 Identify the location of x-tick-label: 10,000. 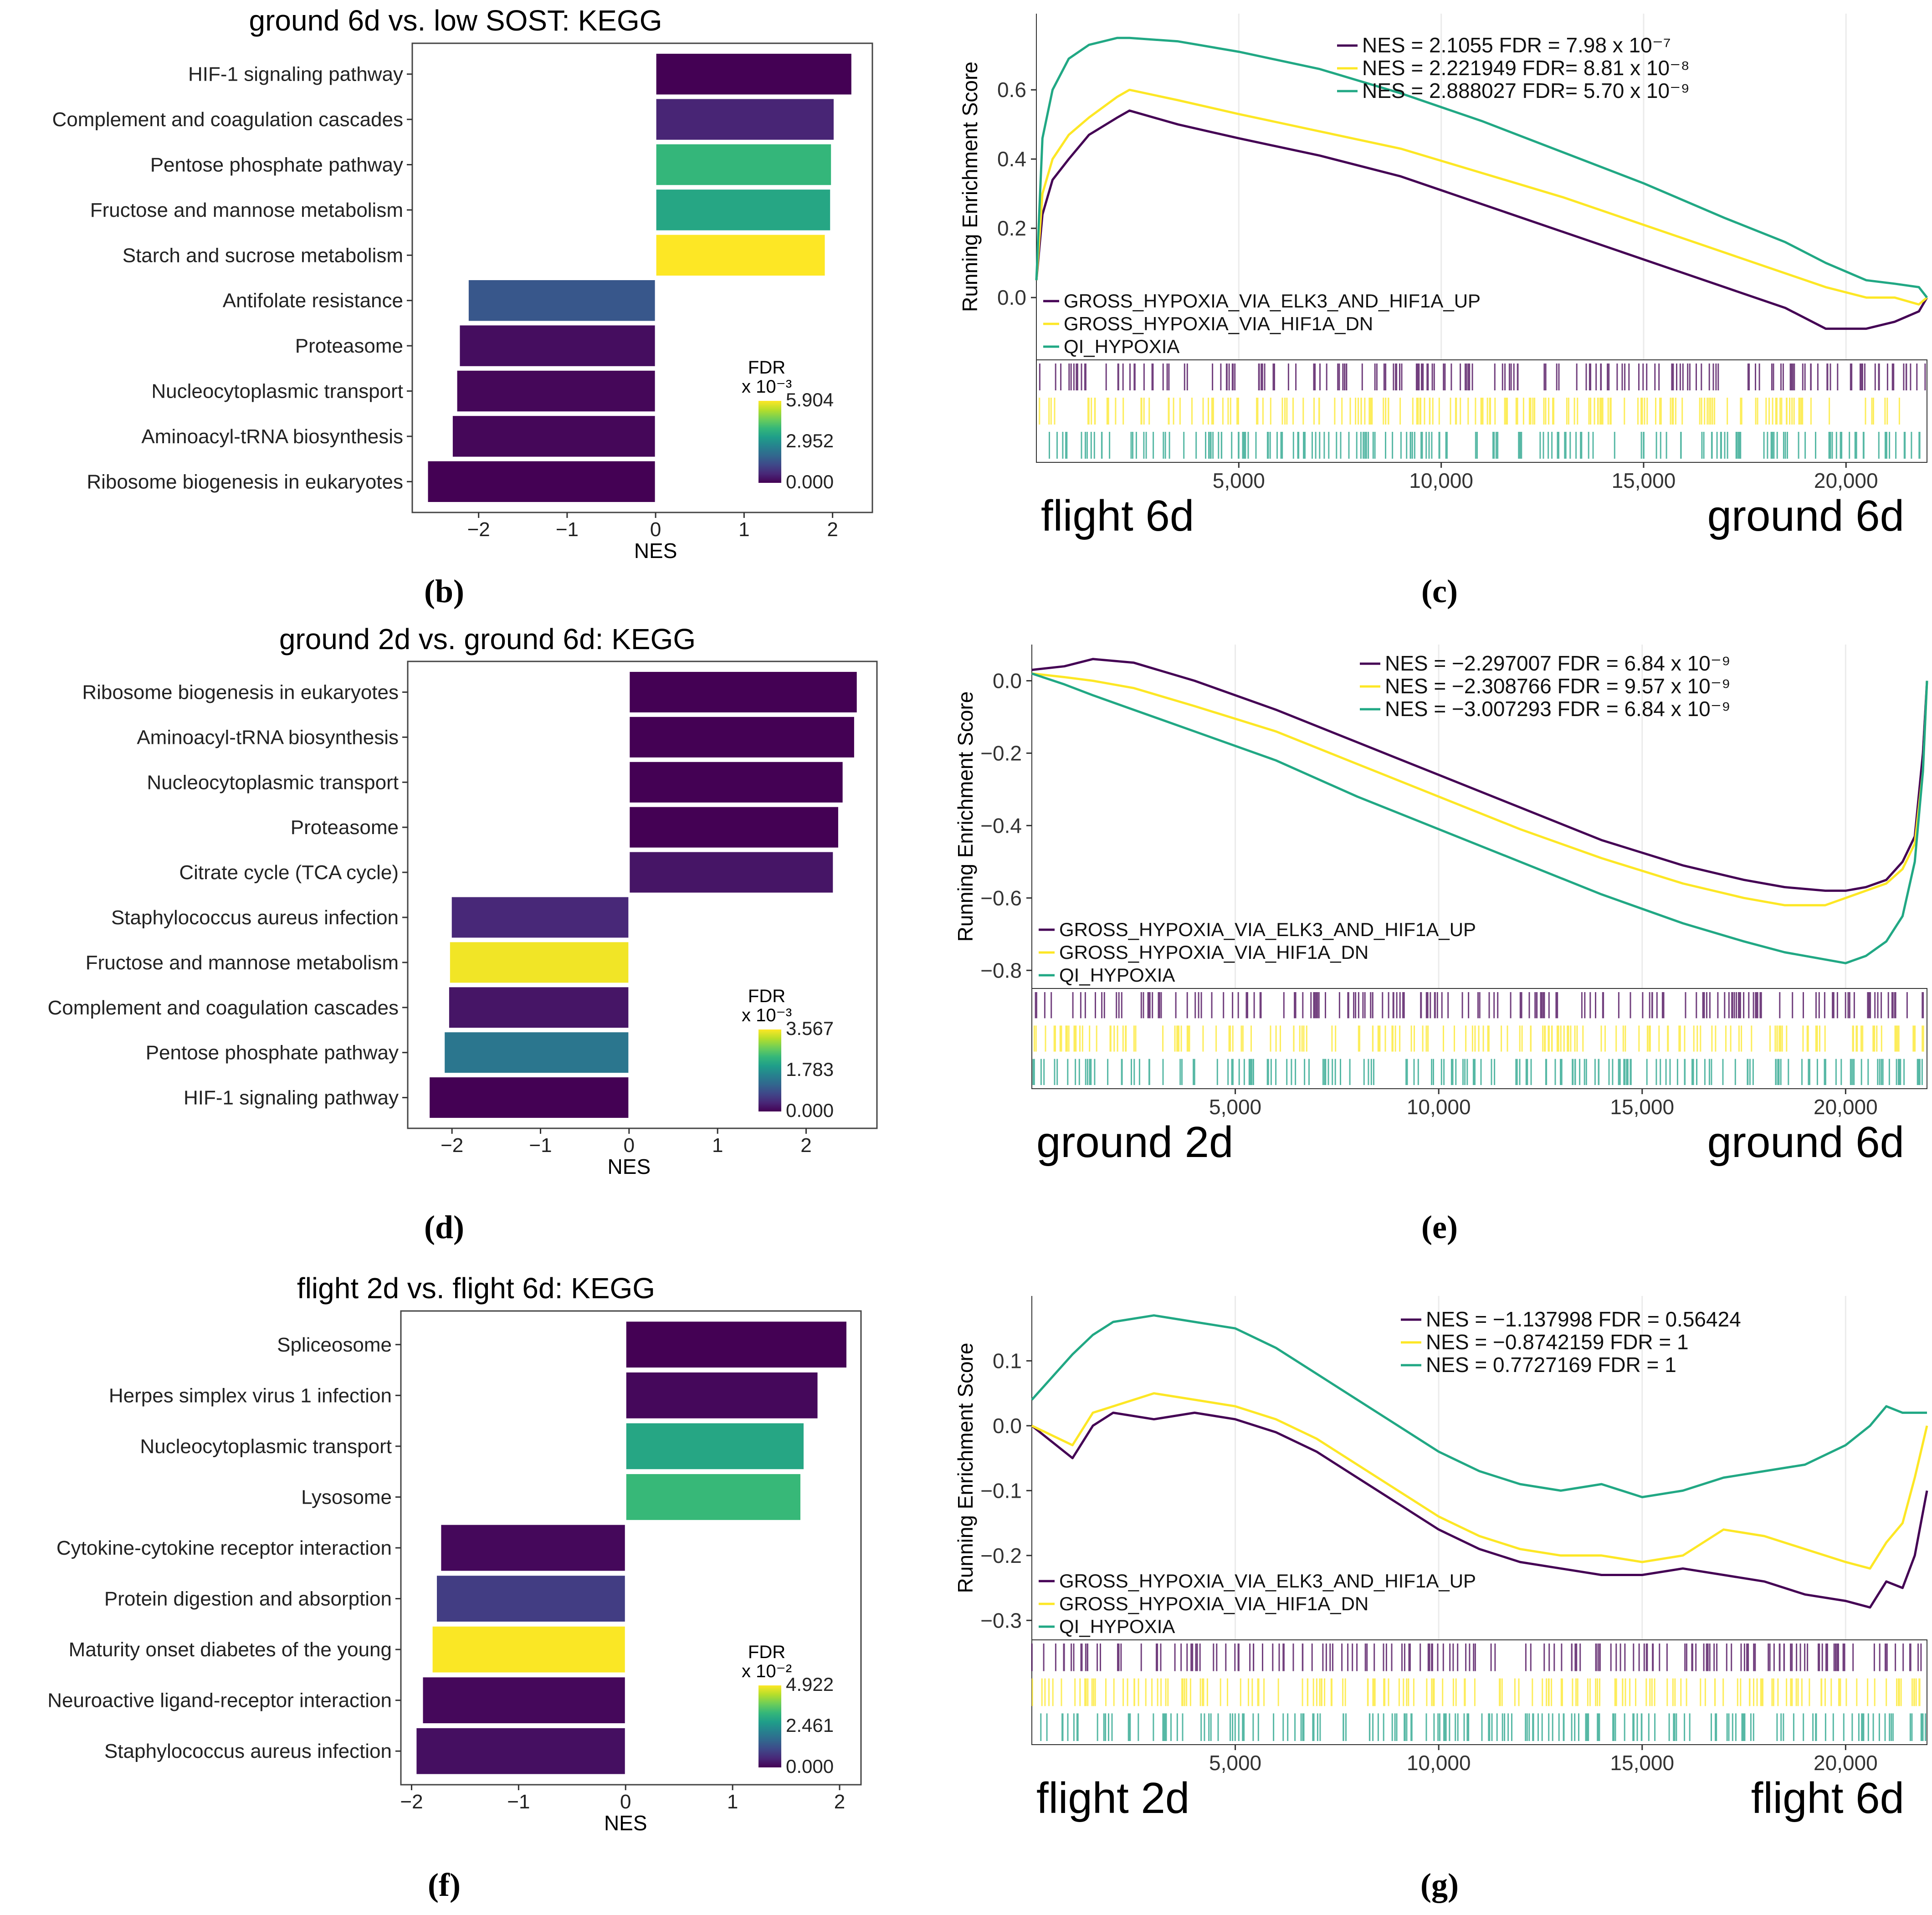
(1439, 1763).